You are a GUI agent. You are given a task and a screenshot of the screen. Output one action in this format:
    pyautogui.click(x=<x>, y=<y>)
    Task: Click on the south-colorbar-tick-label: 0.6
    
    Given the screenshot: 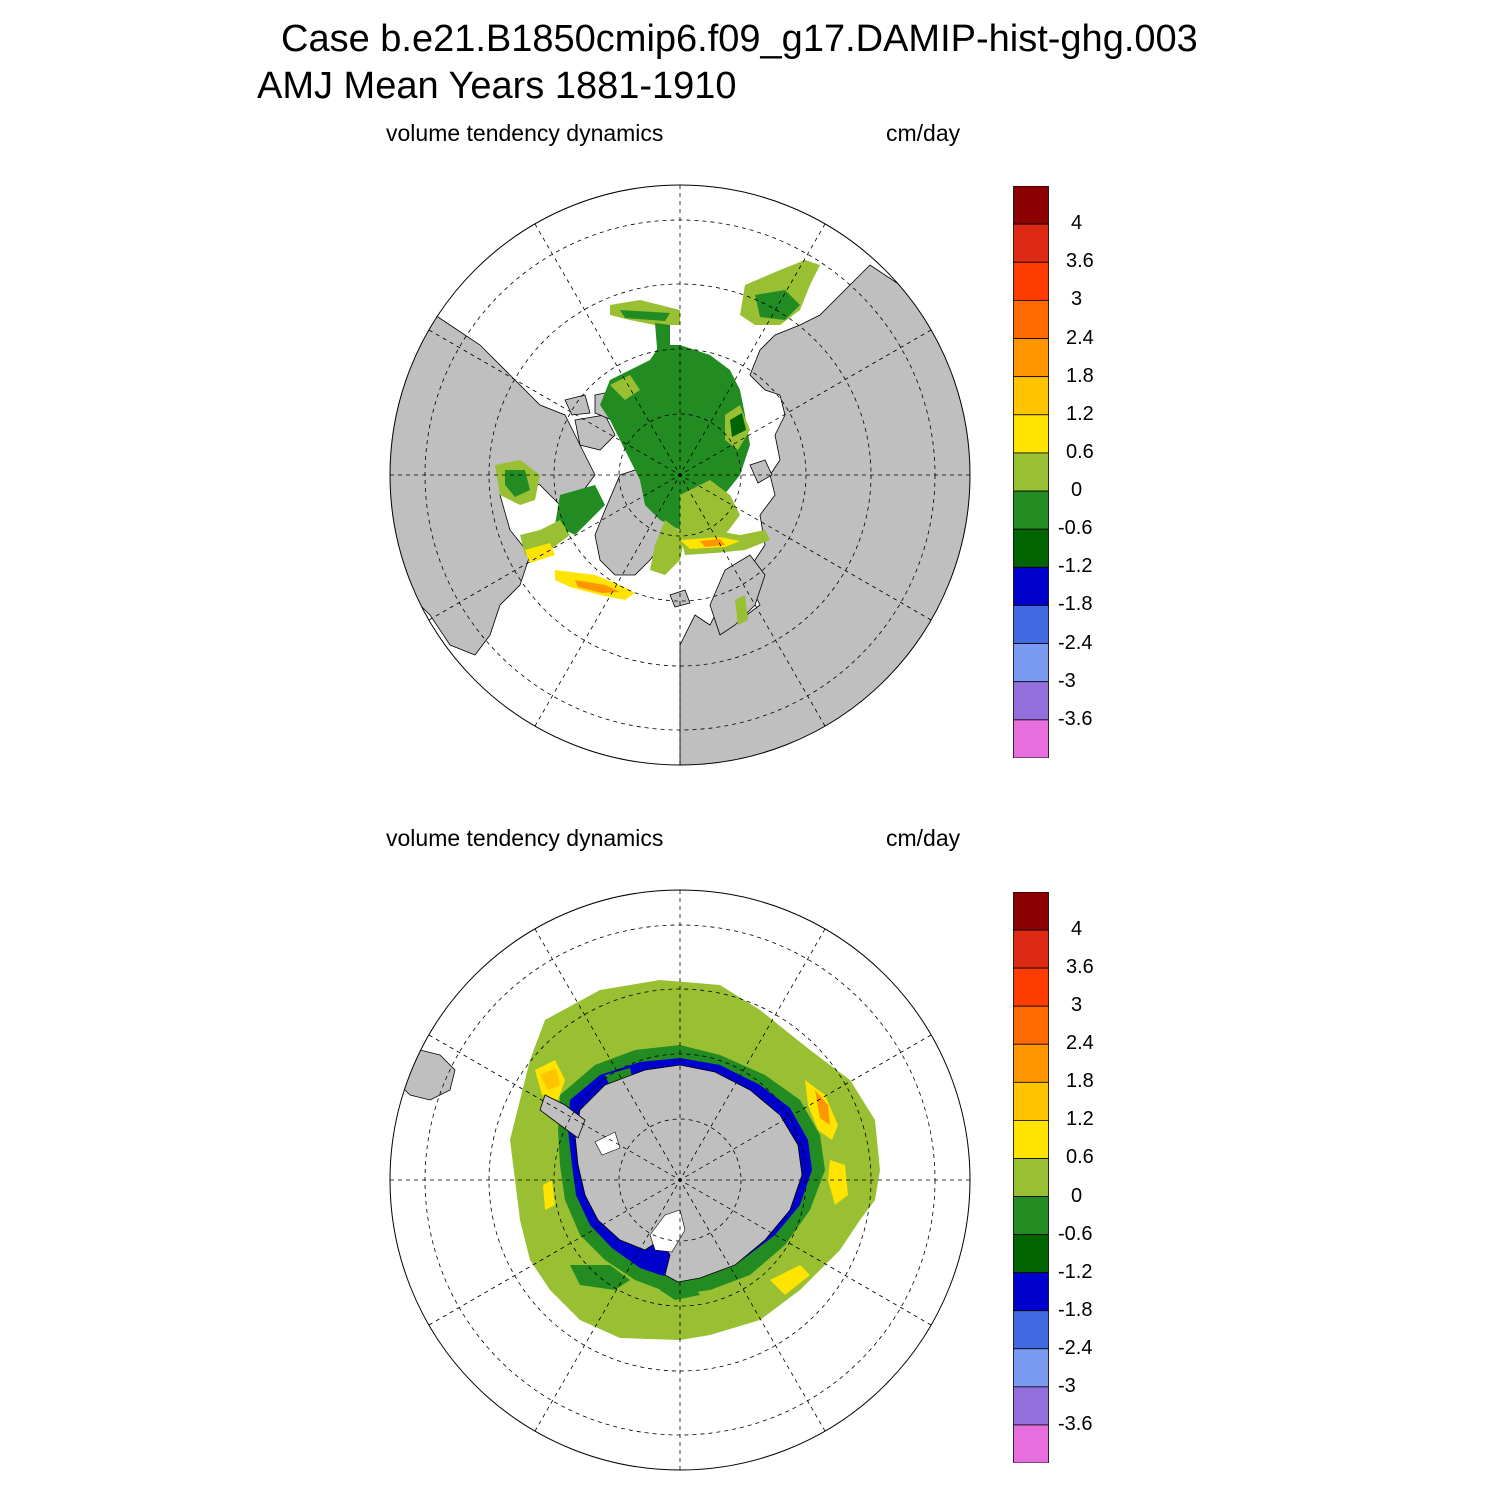 What is the action you would take?
    pyautogui.click(x=1080, y=1157)
    